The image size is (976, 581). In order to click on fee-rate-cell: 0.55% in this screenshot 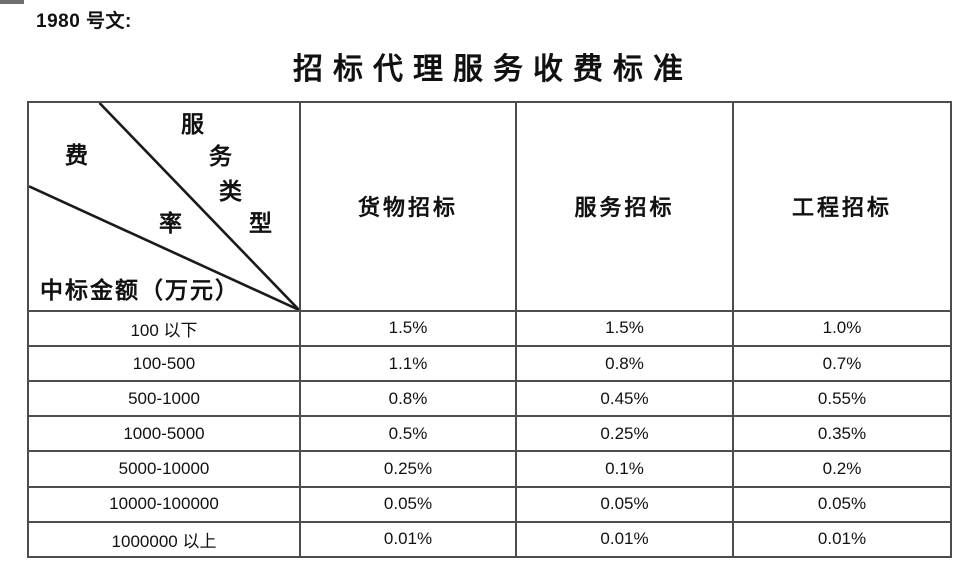, I will do `click(842, 399)`.